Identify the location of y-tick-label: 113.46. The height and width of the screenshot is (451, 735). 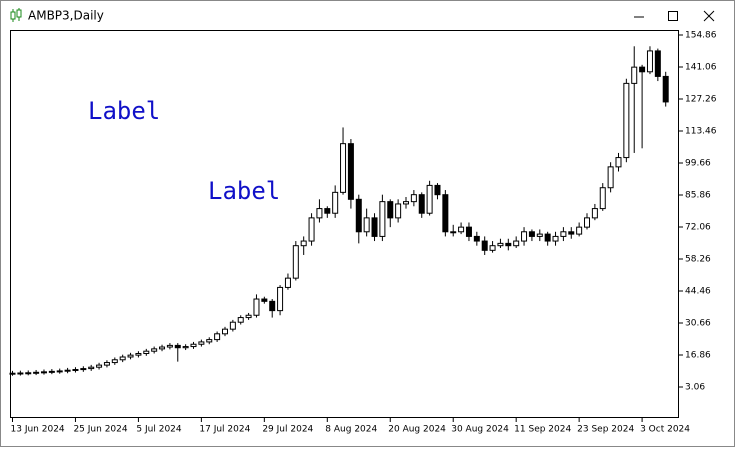
(701, 132).